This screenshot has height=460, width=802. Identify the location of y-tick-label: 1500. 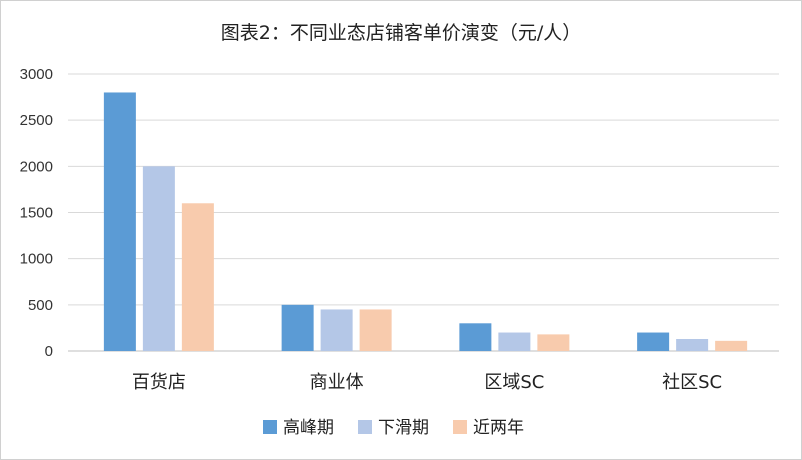
(36, 213).